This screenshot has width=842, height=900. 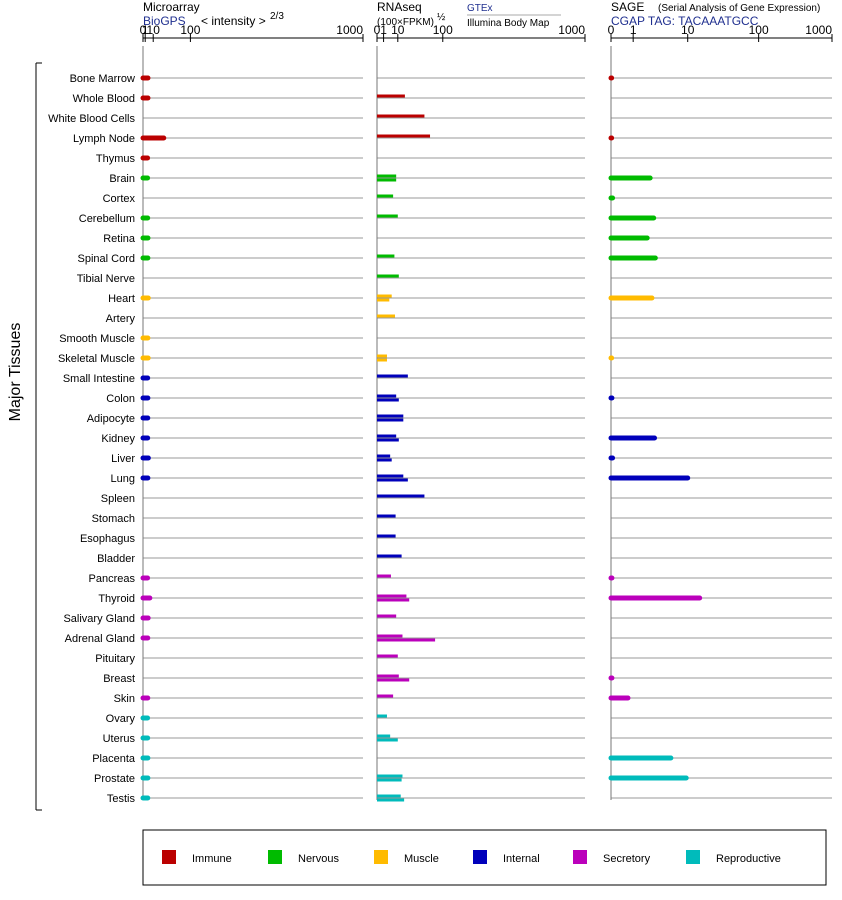 What do you see at coordinates (123, 479) in the screenshot?
I see `tissue-label-21: Lung` at bounding box center [123, 479].